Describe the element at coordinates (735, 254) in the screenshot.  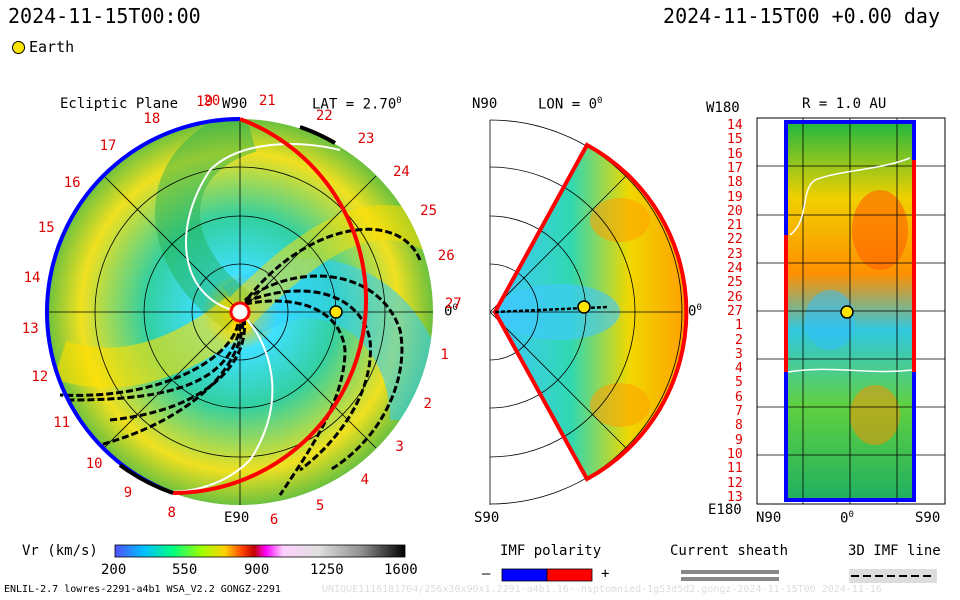
I see `radial-row-label: 23` at that location.